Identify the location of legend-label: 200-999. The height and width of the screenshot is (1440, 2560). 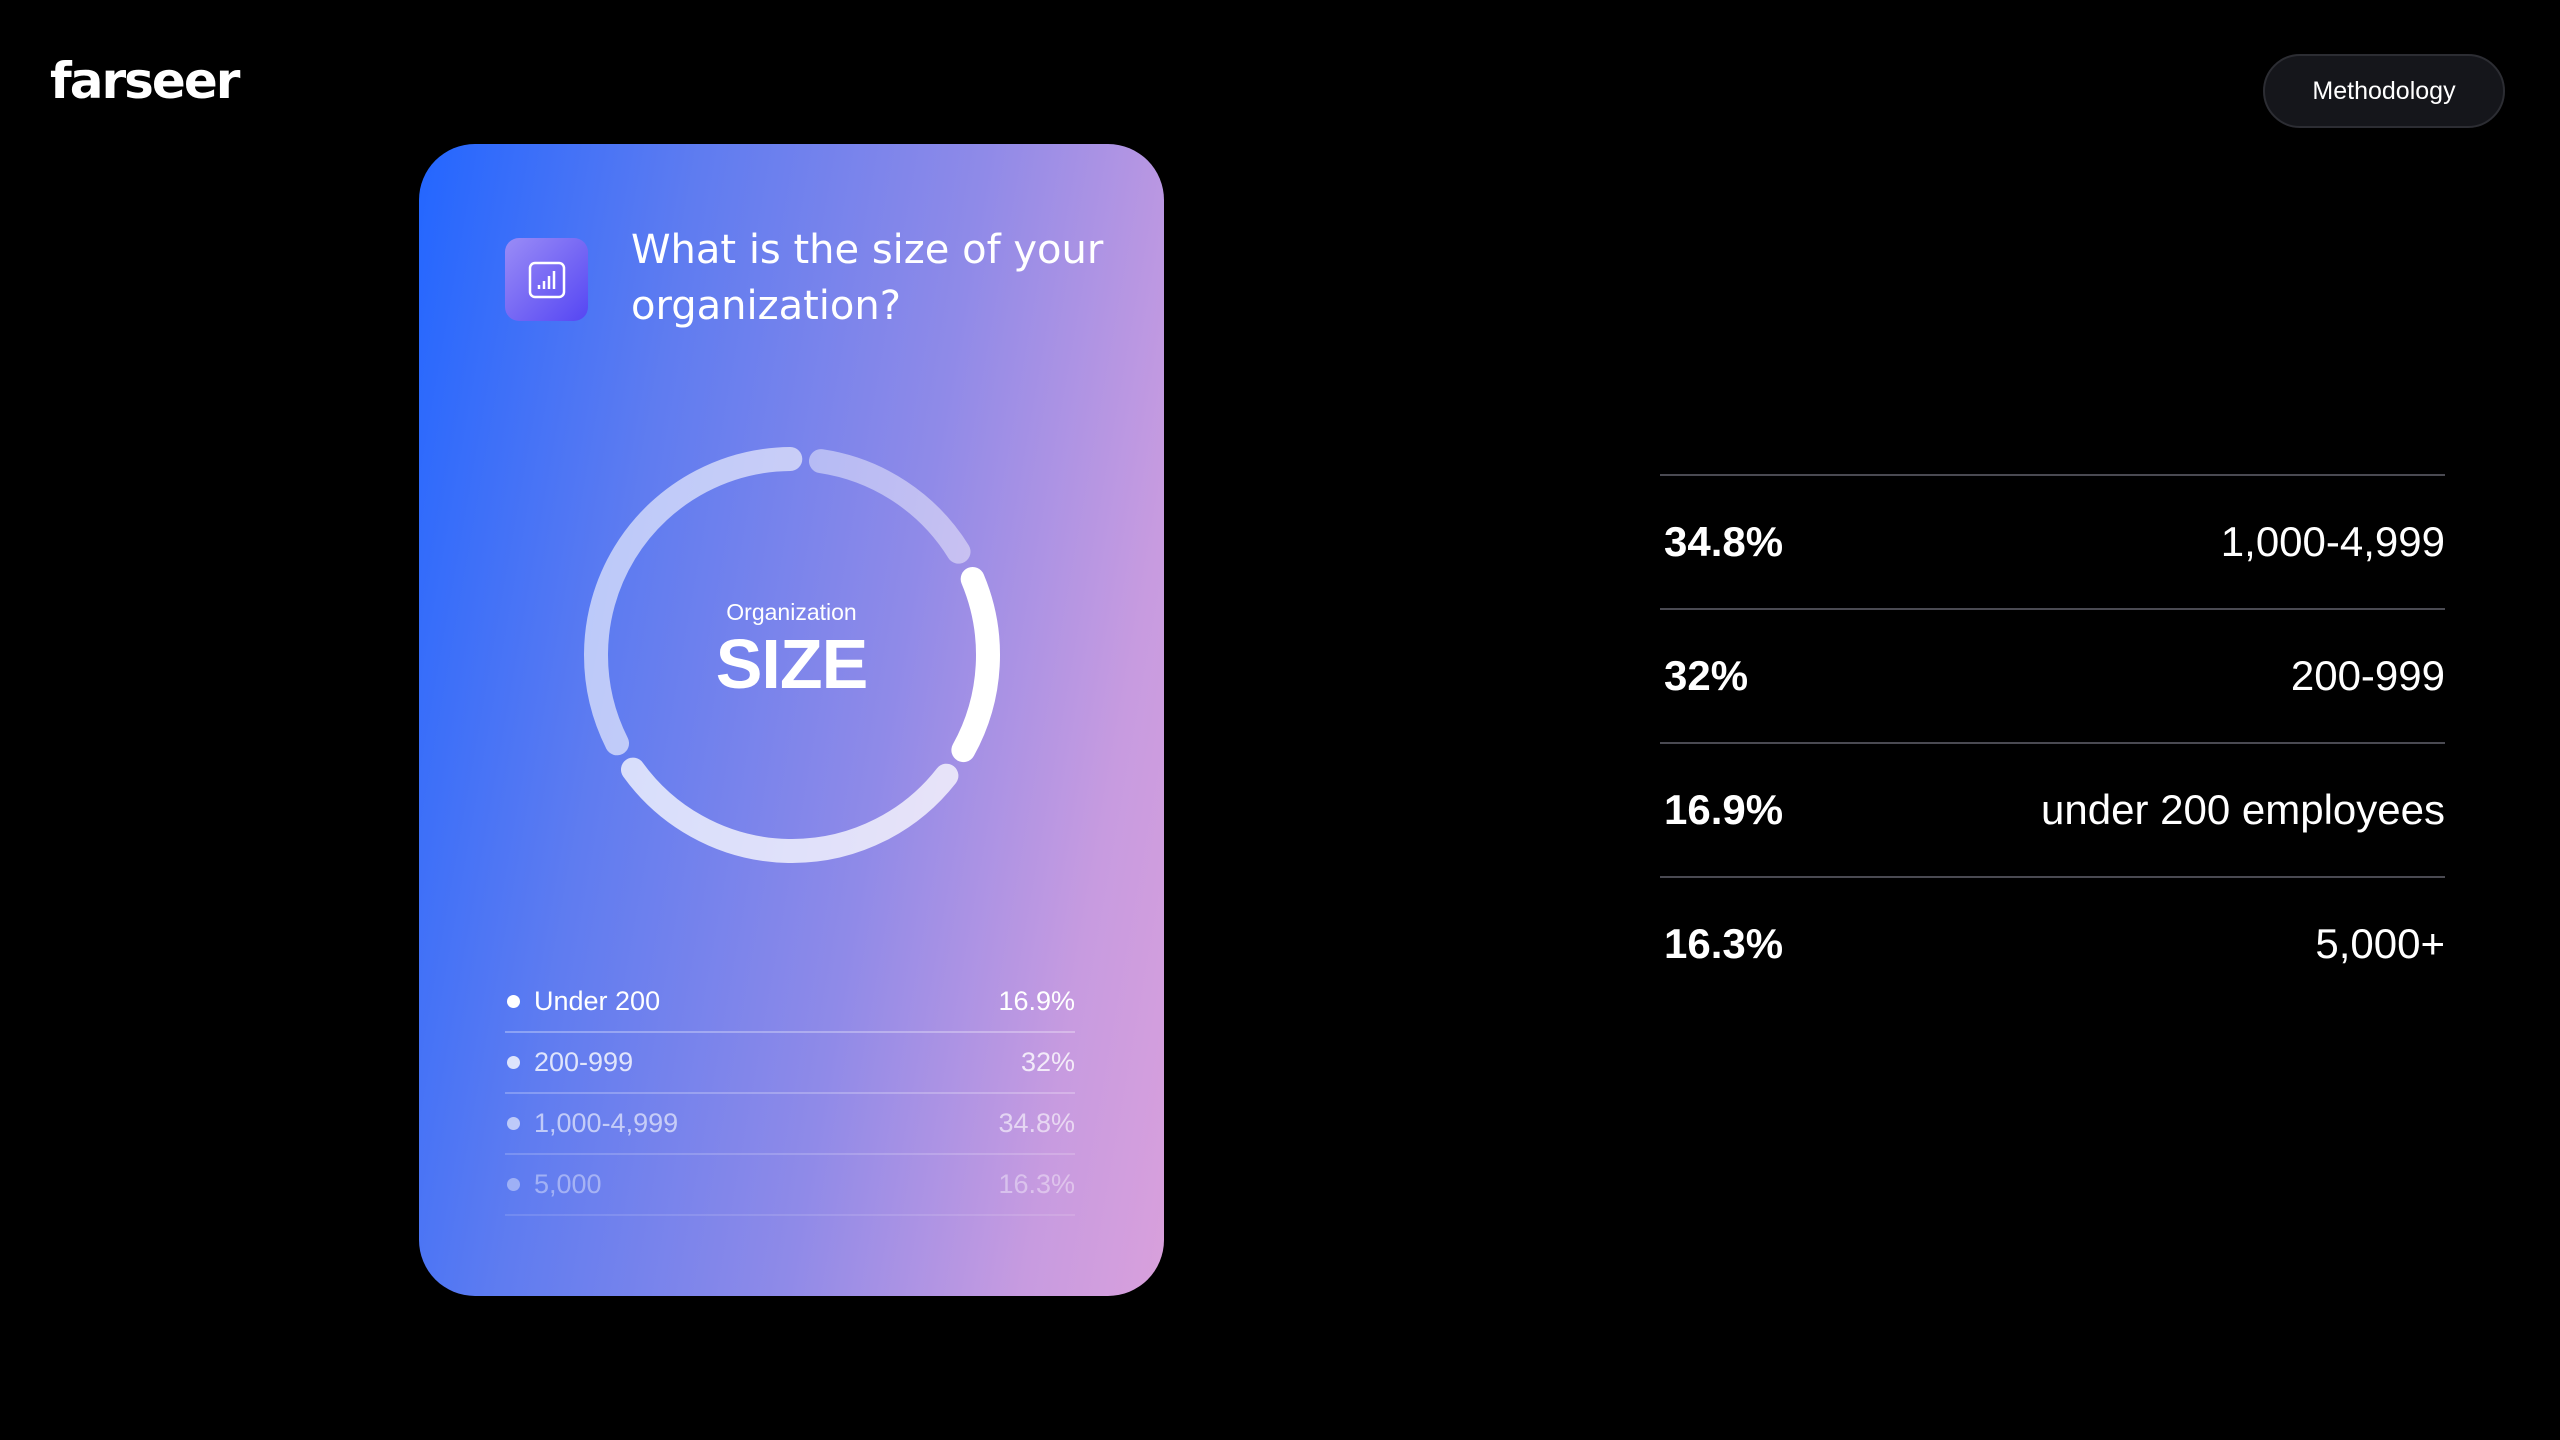
(584, 1062).